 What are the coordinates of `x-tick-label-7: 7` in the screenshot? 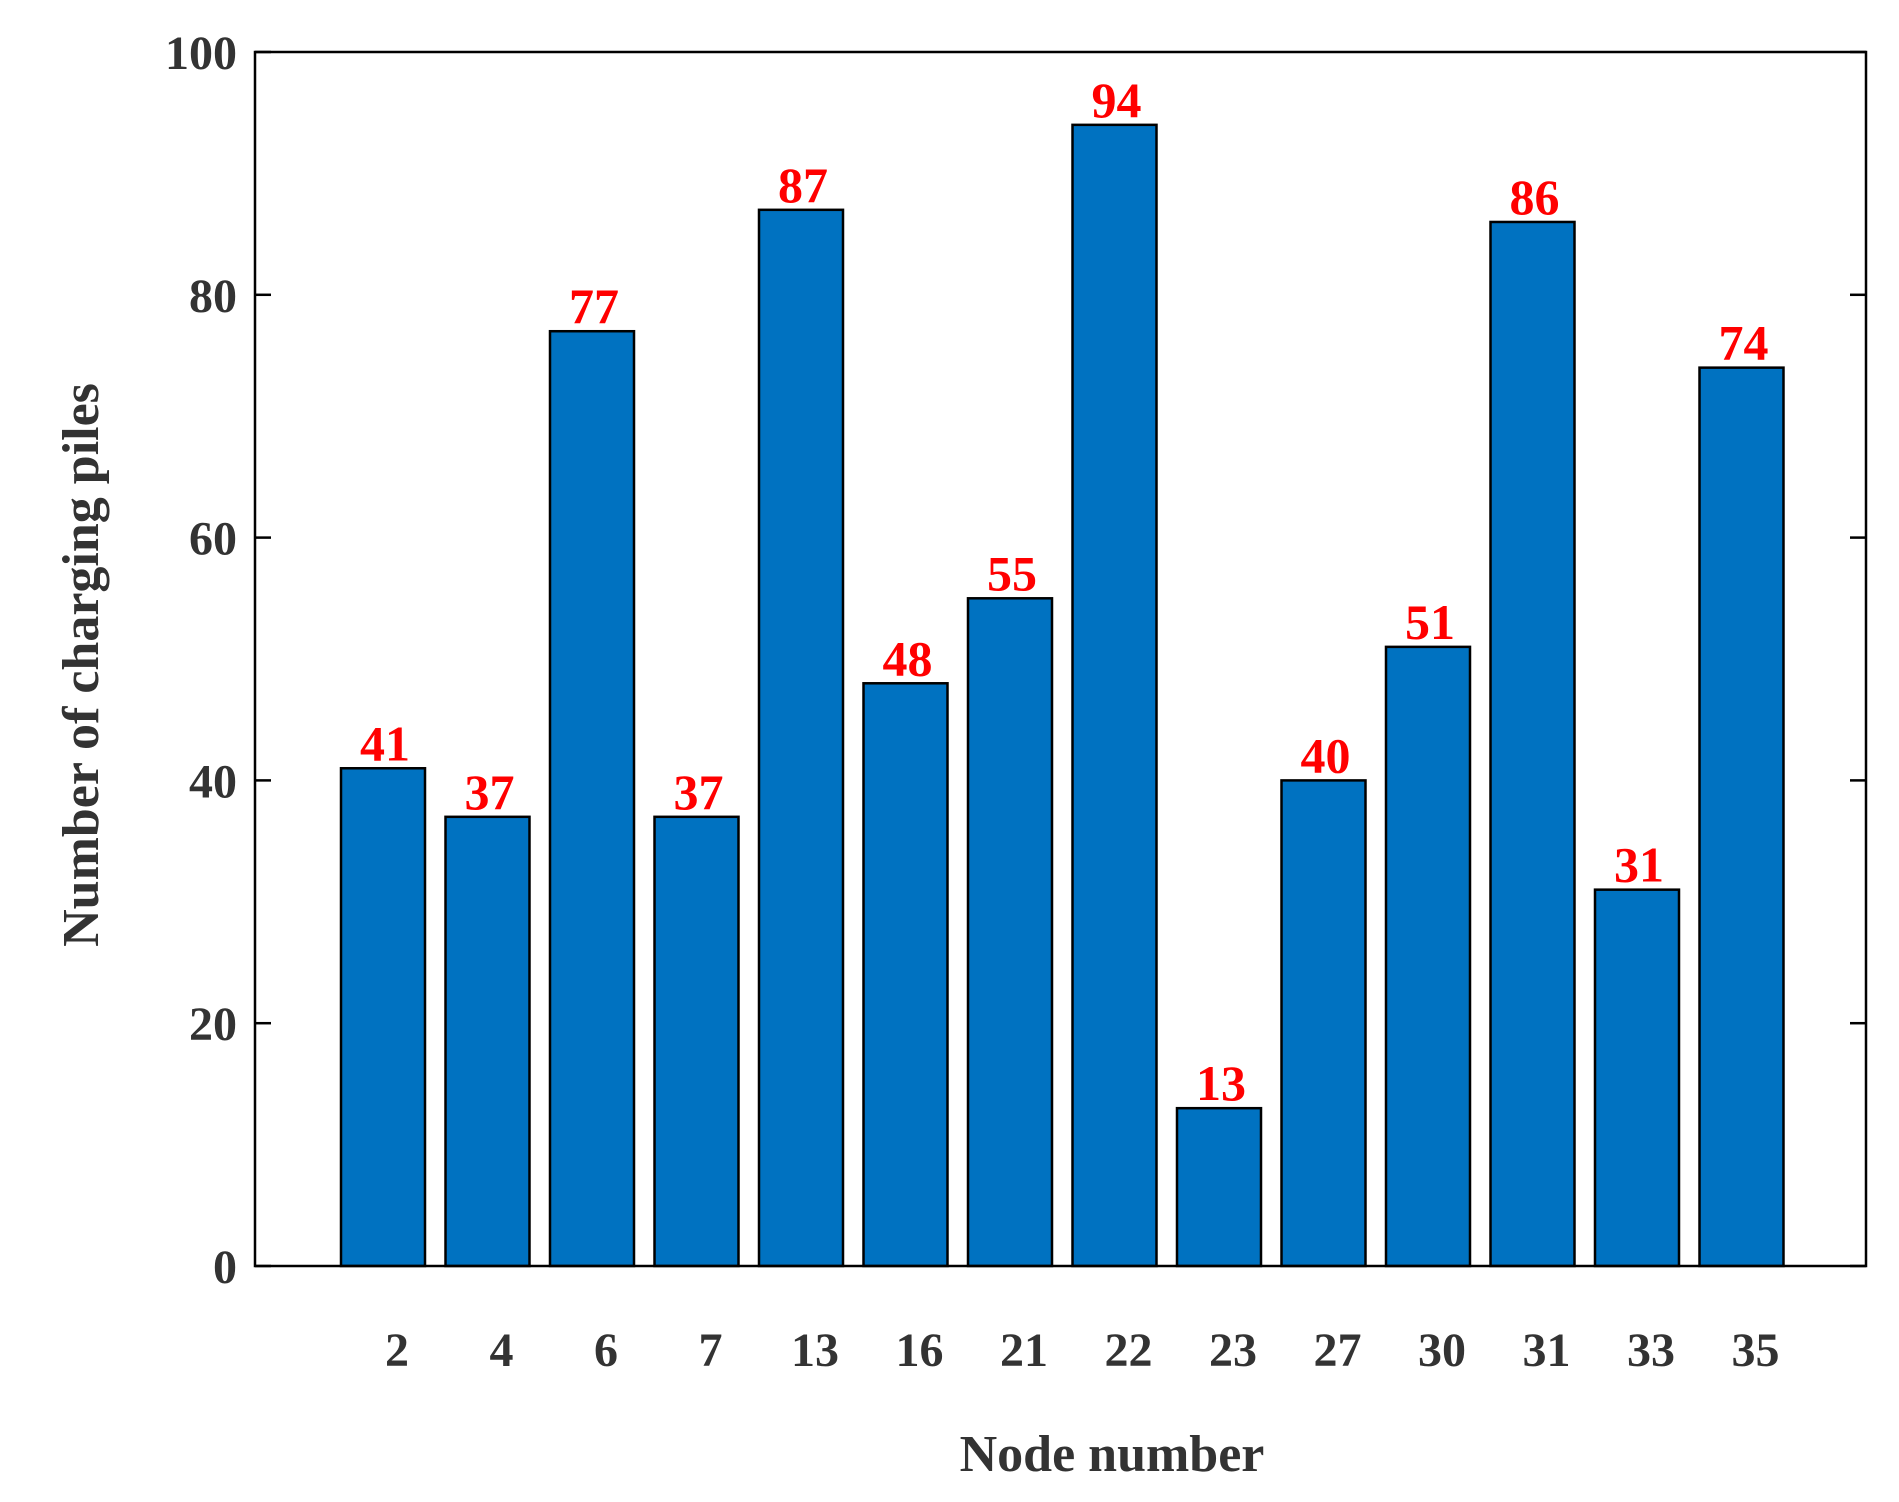 It's located at (711, 1350).